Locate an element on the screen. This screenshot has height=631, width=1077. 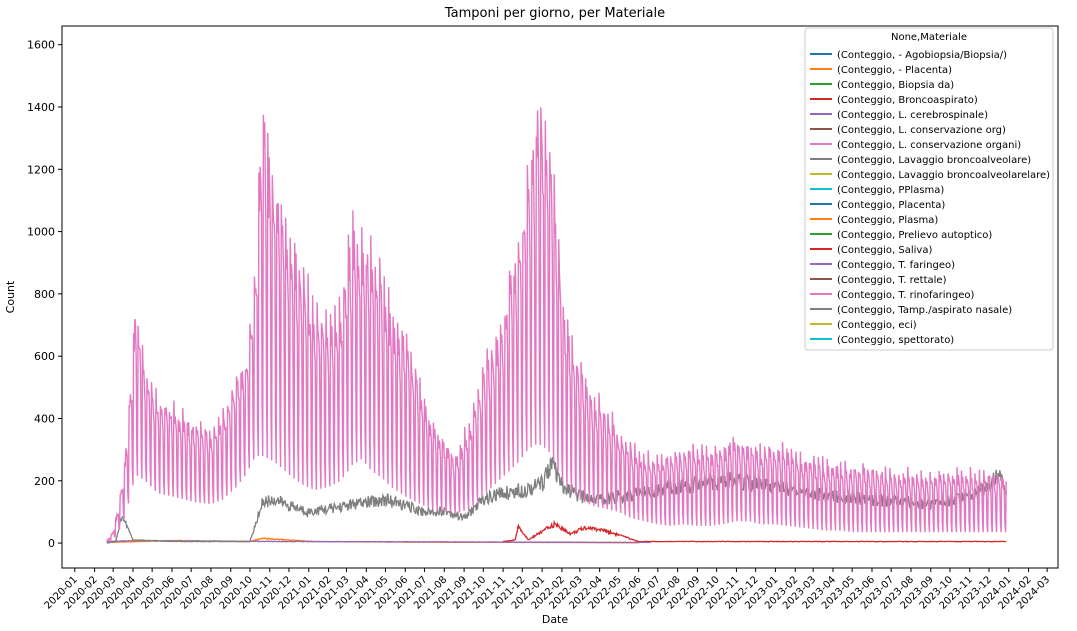
legend-label: (Conteggio, - Placenta) is located at coordinates (894, 70).